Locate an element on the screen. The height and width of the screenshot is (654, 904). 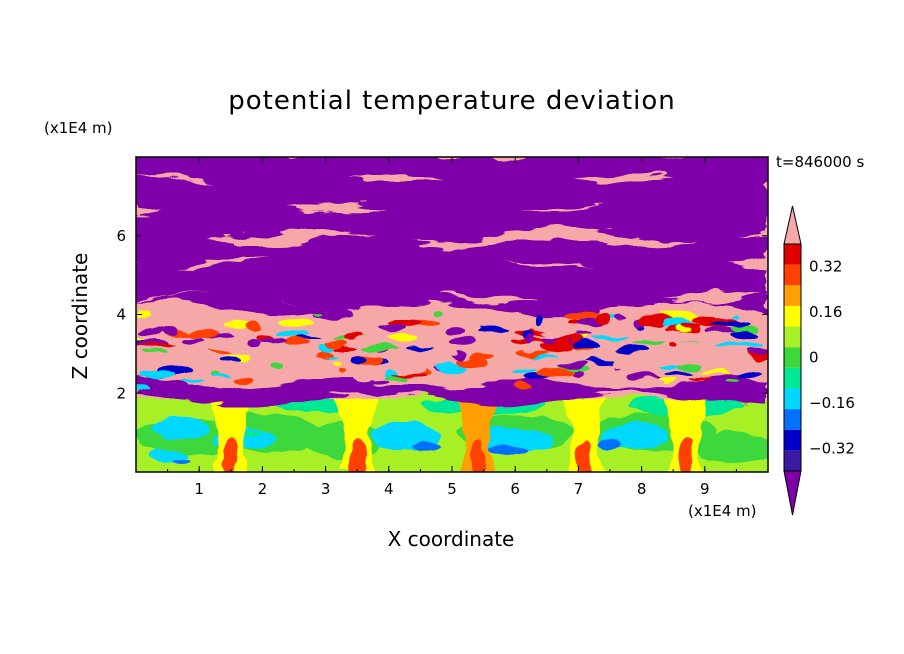
colorbar-tick-label: −0.16 is located at coordinates (832, 403).